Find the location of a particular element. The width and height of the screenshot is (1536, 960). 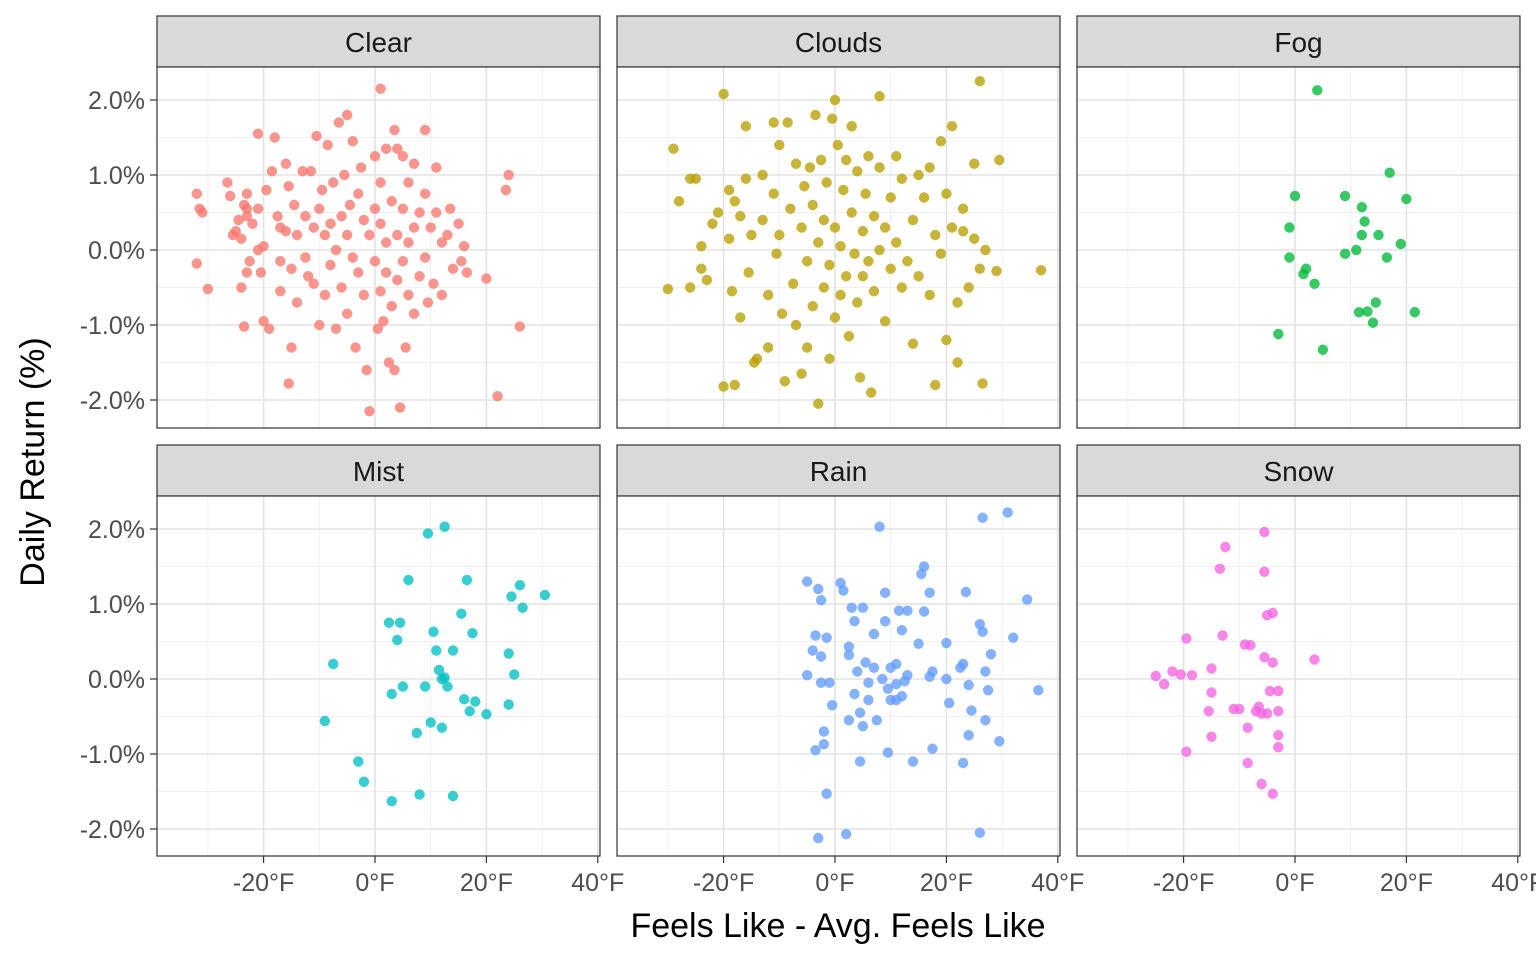

facet-panel-fog: Fog is located at coordinates (1298, 222).